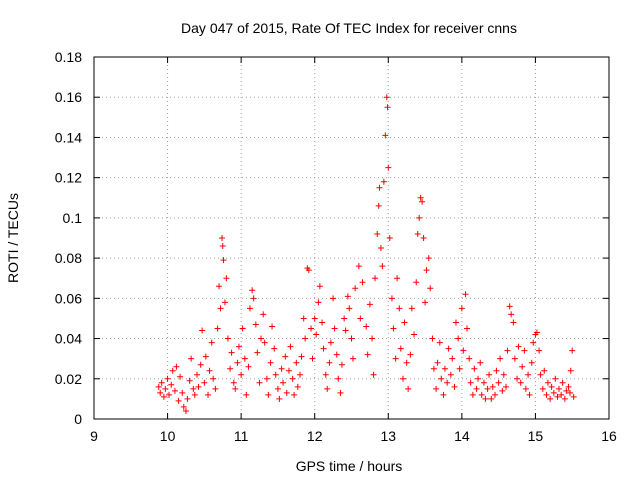 The image size is (640, 480). I want to click on x-tick-label: 13, so click(388, 436).